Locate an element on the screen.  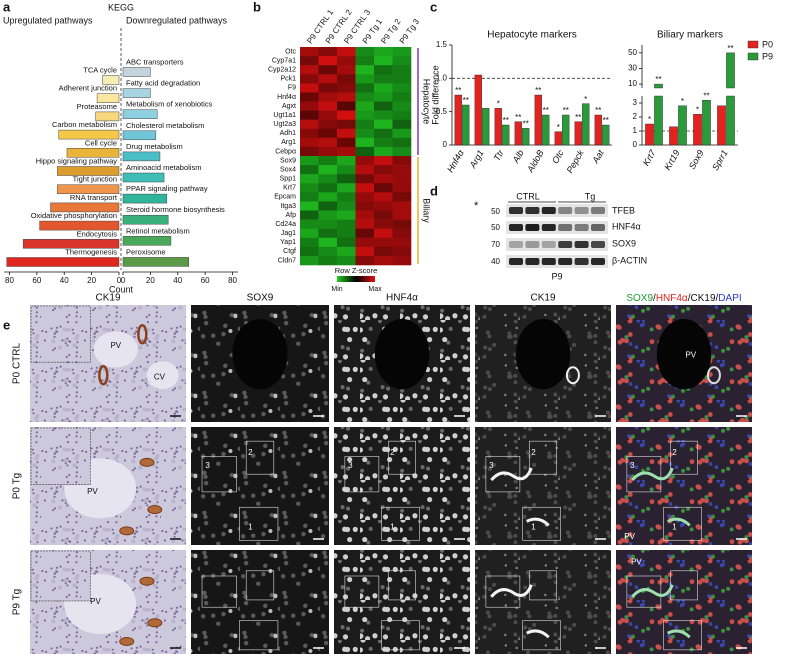
gene-label: Pck1 is located at coordinates (288, 79).